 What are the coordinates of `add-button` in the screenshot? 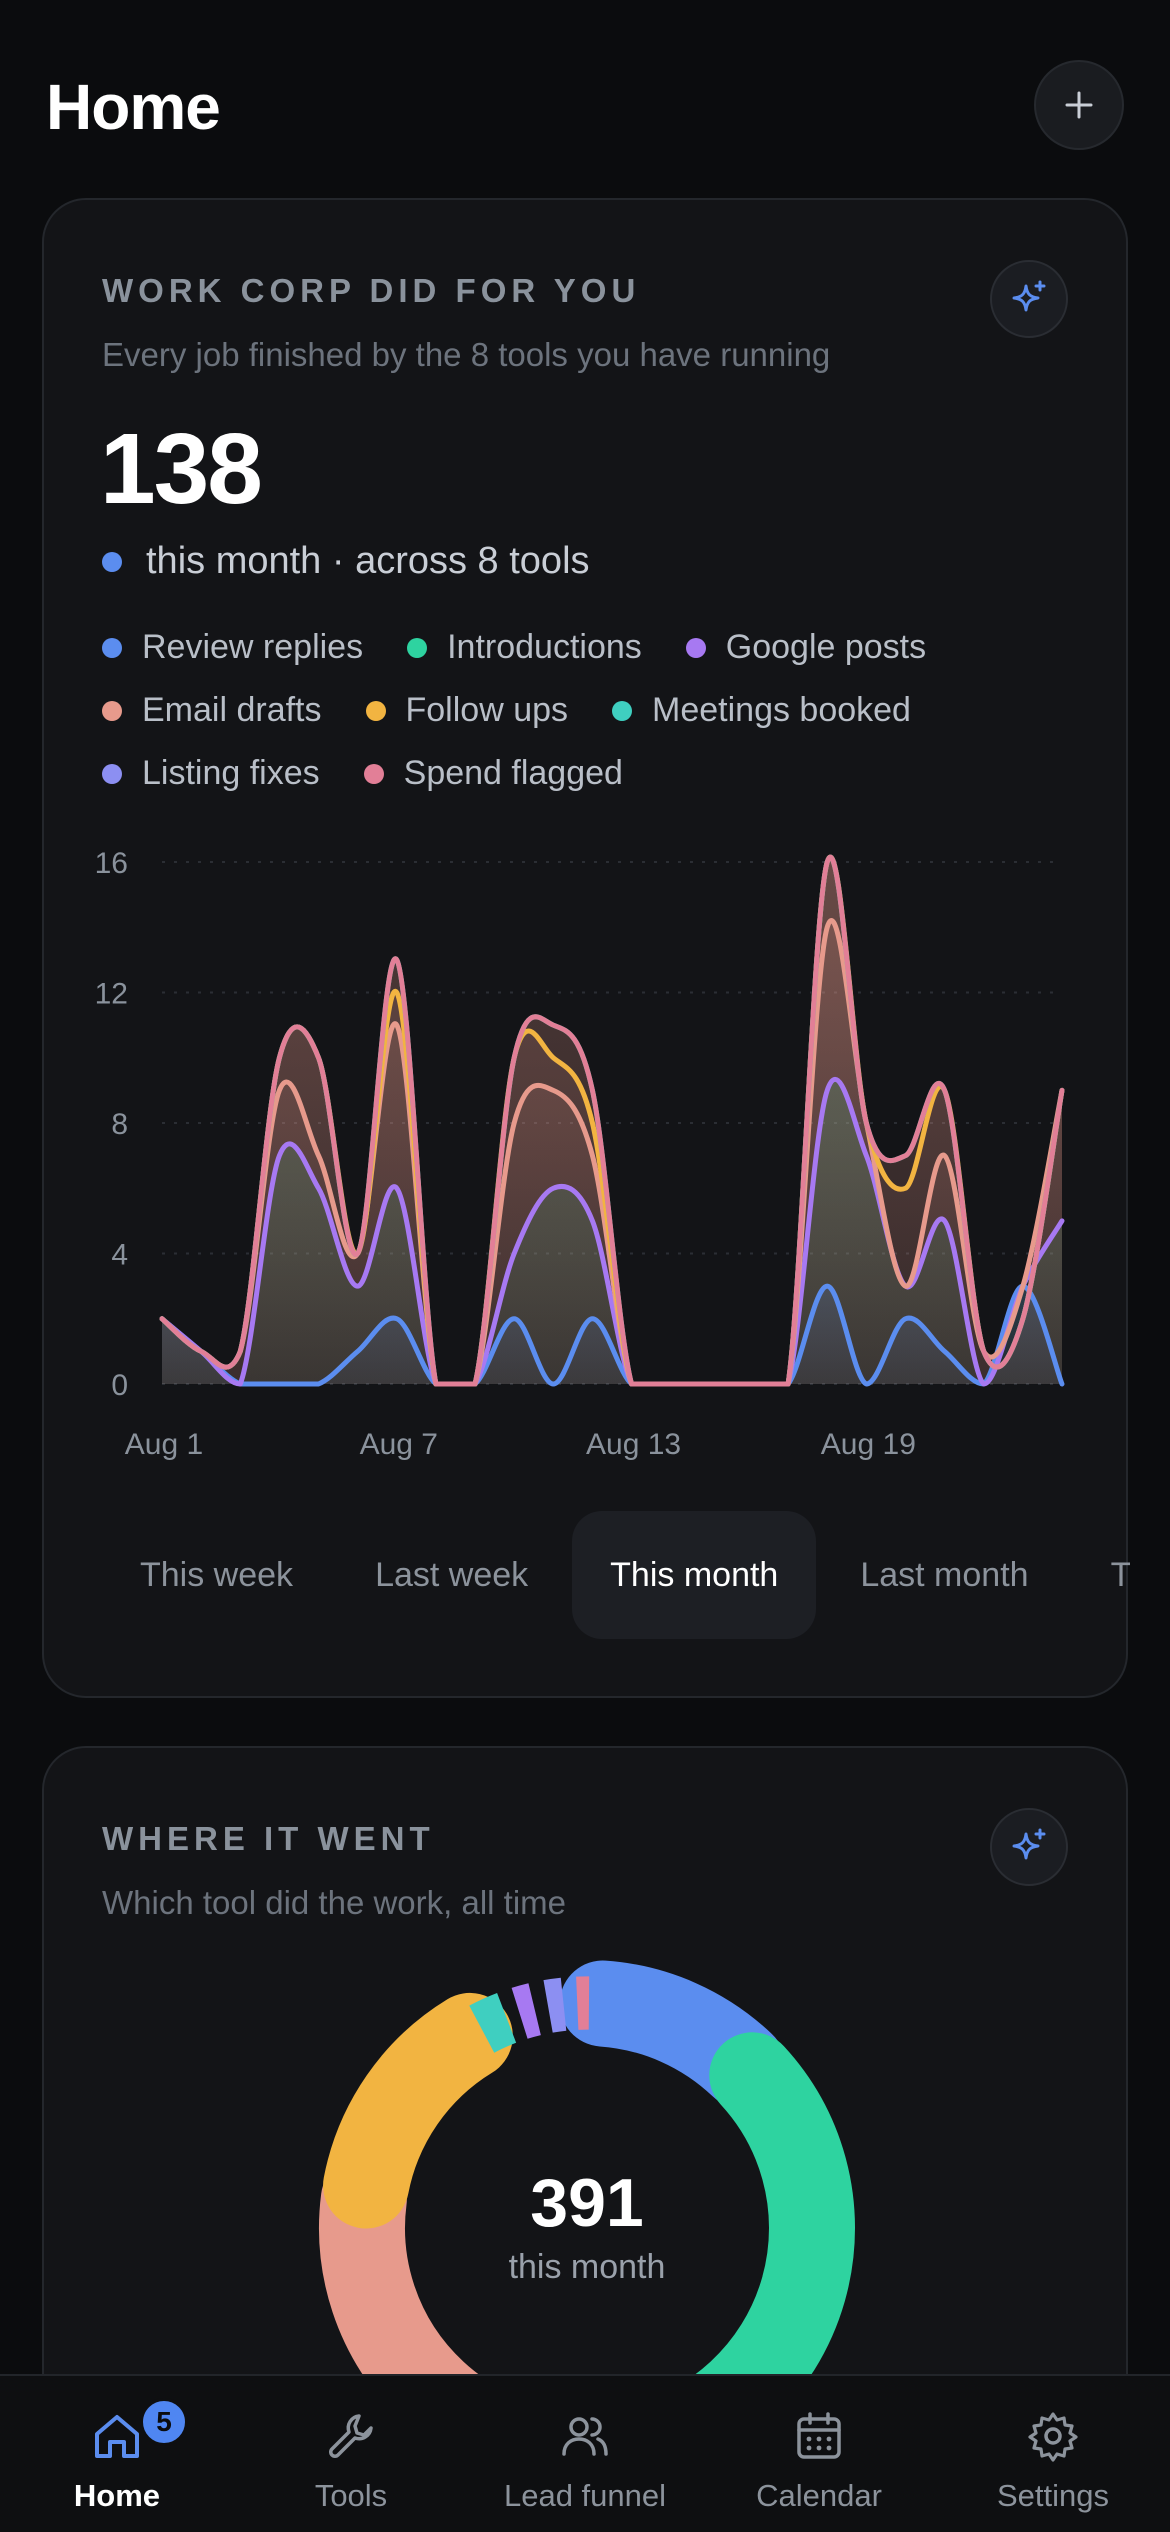 It's located at (1079, 105).